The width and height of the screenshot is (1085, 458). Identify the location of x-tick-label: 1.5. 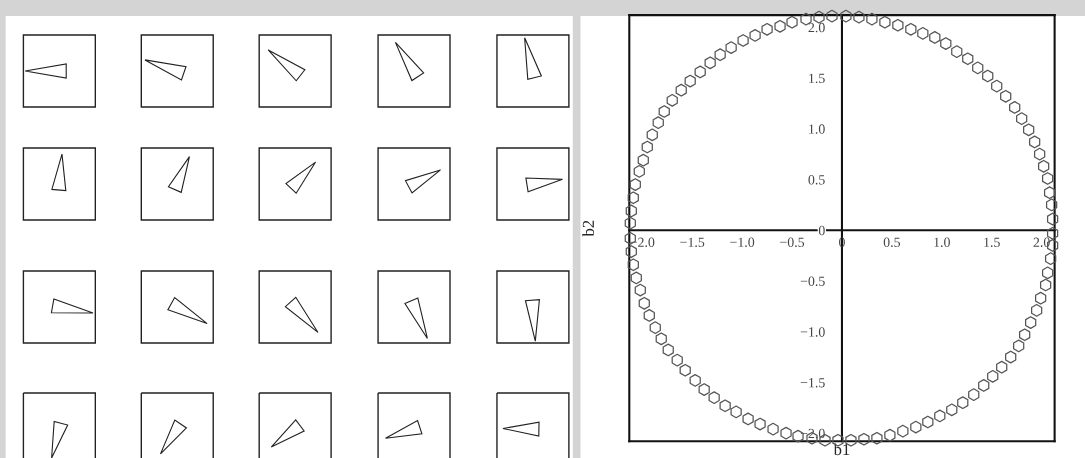
(992, 242).